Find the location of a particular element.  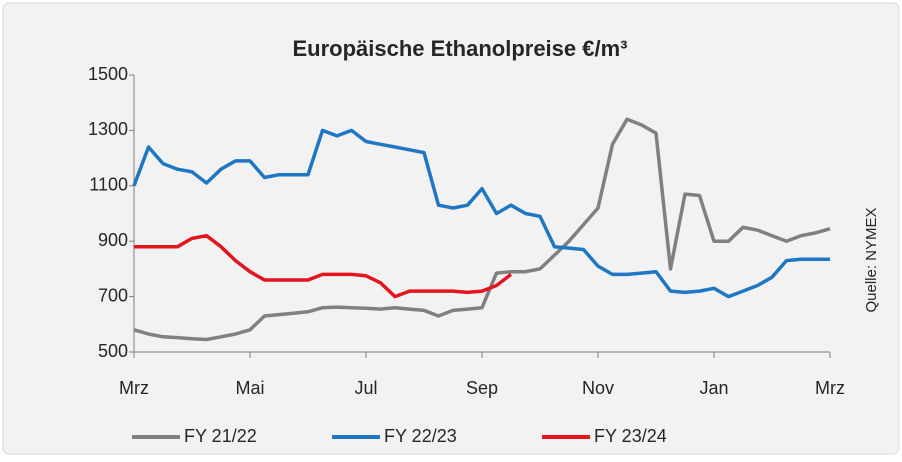

legend-label: FY 21/22 is located at coordinates (220, 436).